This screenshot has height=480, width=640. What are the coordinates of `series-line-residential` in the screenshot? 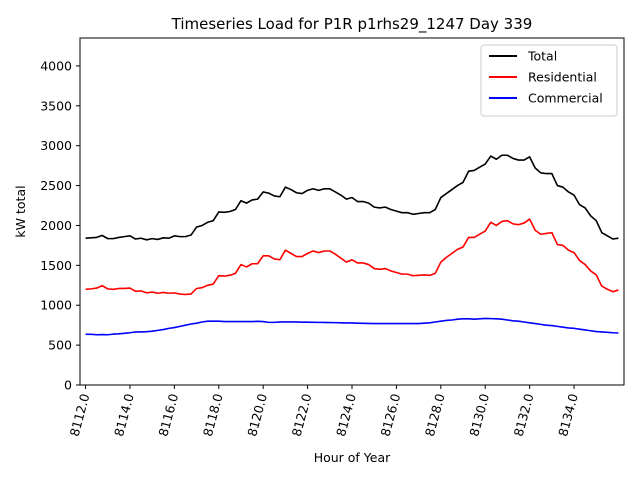 It's located at (352, 257).